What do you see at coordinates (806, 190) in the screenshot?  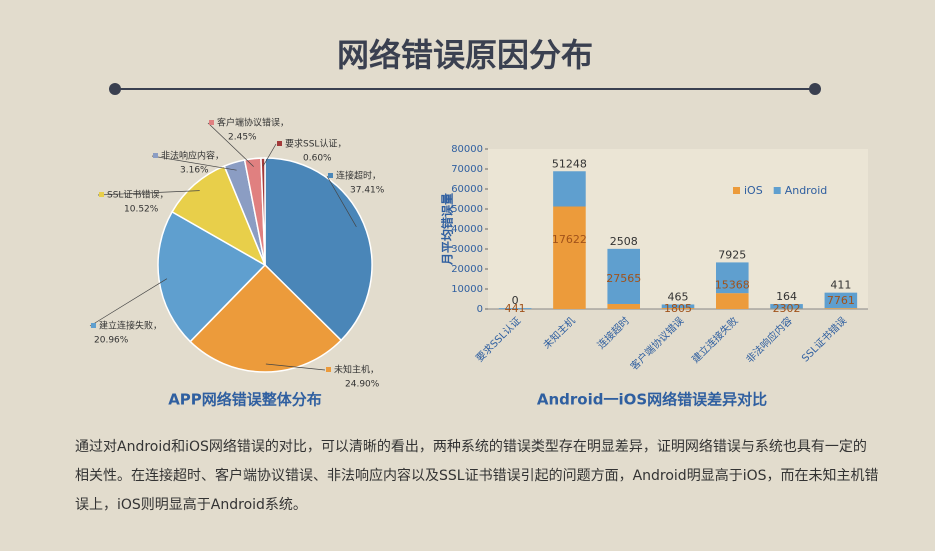 I see `legend-label: Android` at bounding box center [806, 190].